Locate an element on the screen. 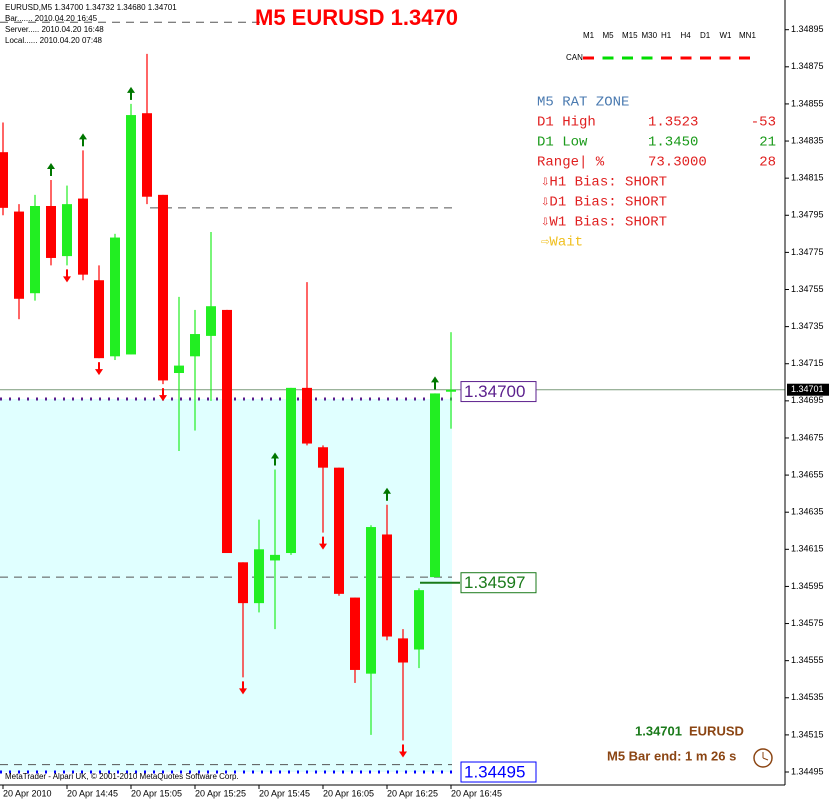  price-label: 1.34700 is located at coordinates (494, 391).